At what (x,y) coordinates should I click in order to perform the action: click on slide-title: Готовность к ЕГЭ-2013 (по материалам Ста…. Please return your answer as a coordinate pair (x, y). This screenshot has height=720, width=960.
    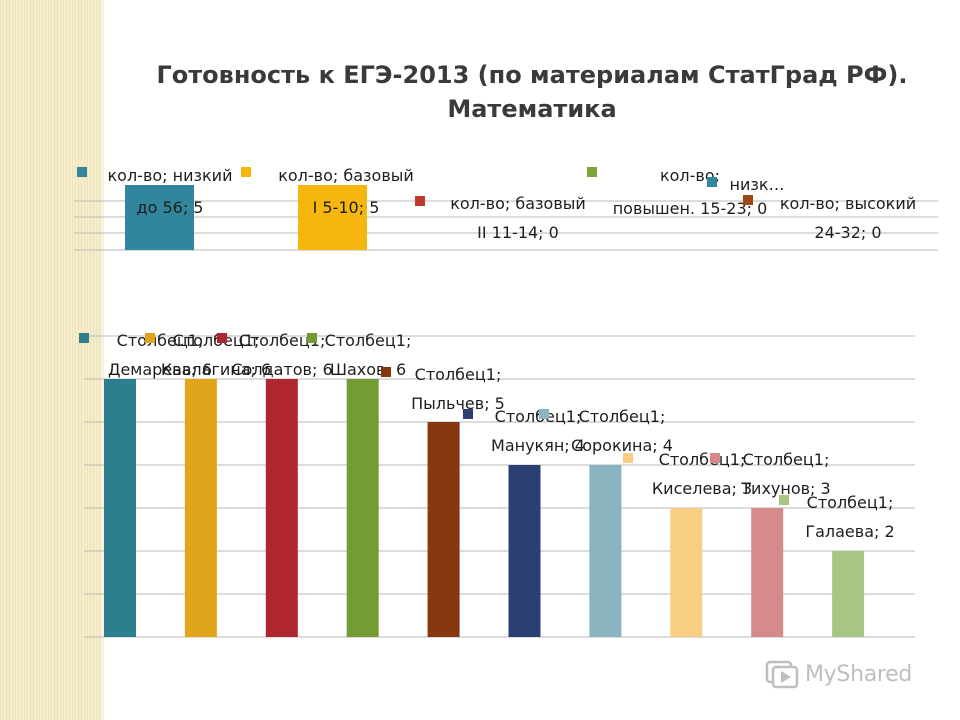
    Looking at the image, I should click on (532, 92).